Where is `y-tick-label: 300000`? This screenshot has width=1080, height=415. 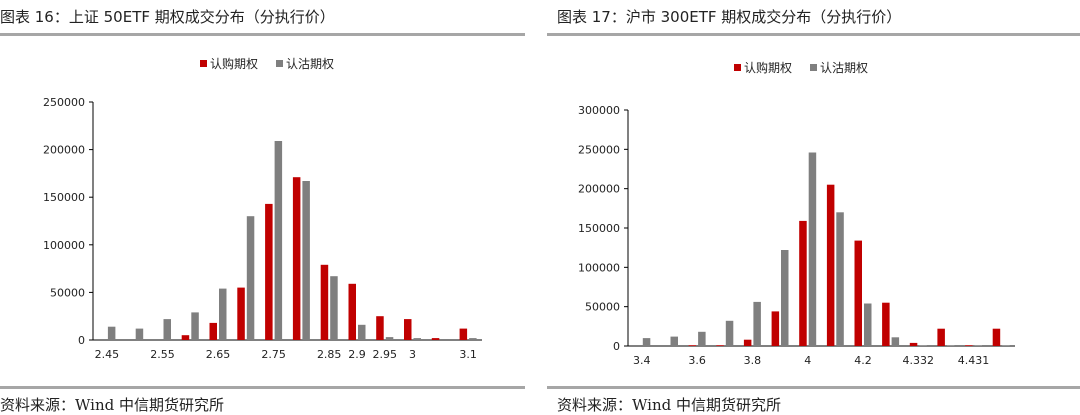 y-tick-label: 300000 is located at coordinates (599, 110).